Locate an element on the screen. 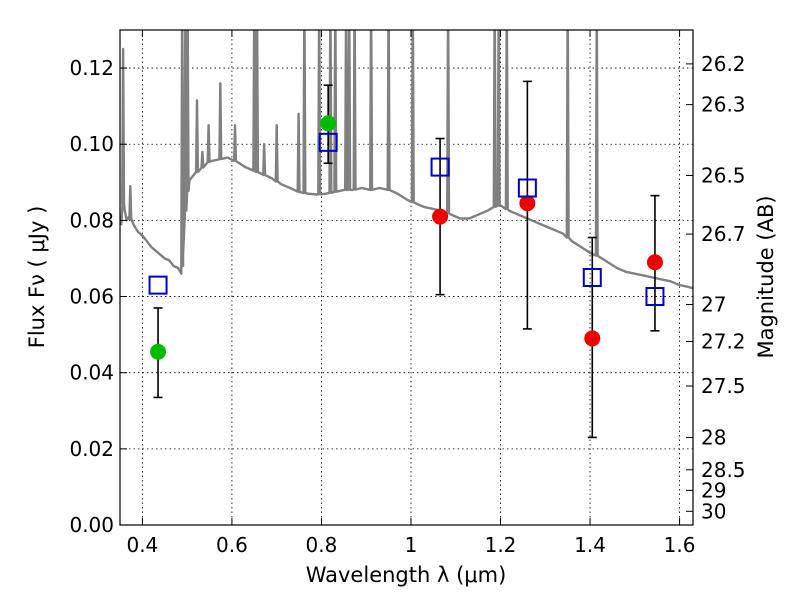 The width and height of the screenshot is (800, 600). y-tick-label: 0.08 is located at coordinates (91, 220).